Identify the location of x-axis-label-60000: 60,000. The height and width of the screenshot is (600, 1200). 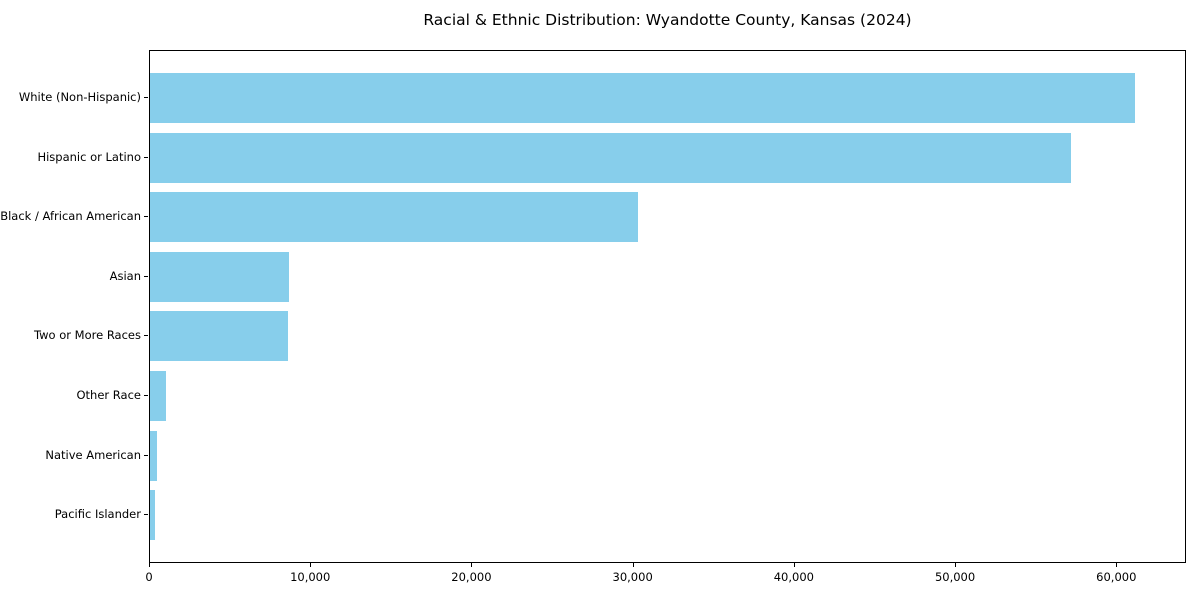
(1116, 577).